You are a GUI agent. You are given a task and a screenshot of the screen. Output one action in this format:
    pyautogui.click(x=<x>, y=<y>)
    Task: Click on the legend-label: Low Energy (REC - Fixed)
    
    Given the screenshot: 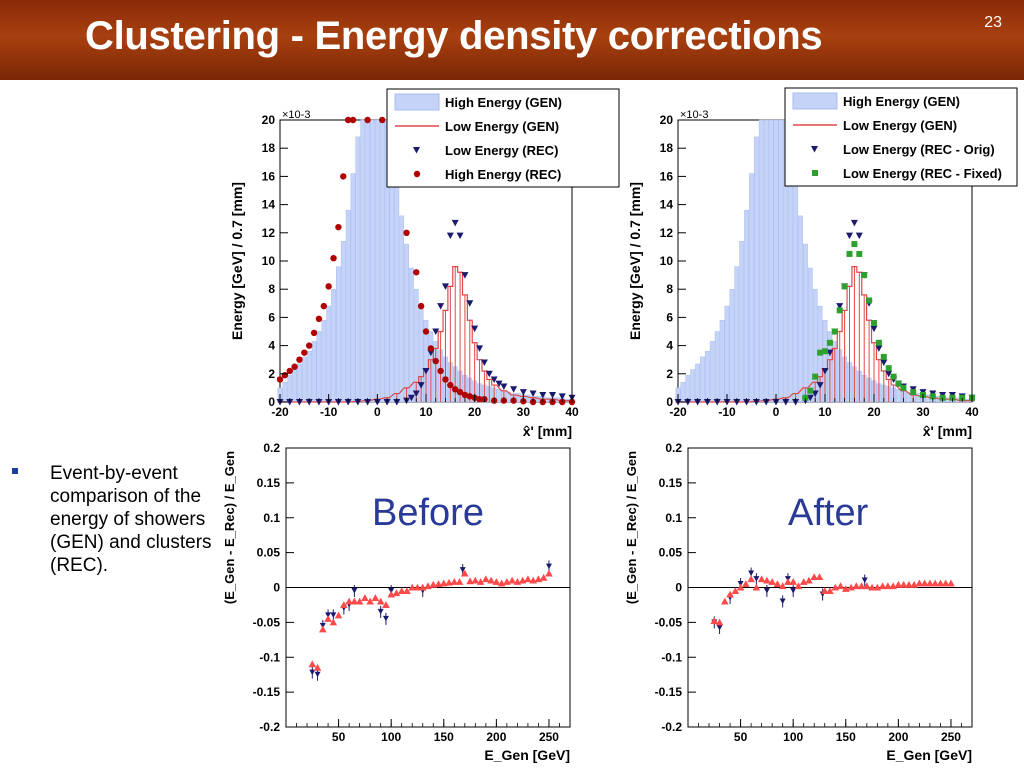 What is the action you would take?
    pyautogui.click(x=922, y=173)
    